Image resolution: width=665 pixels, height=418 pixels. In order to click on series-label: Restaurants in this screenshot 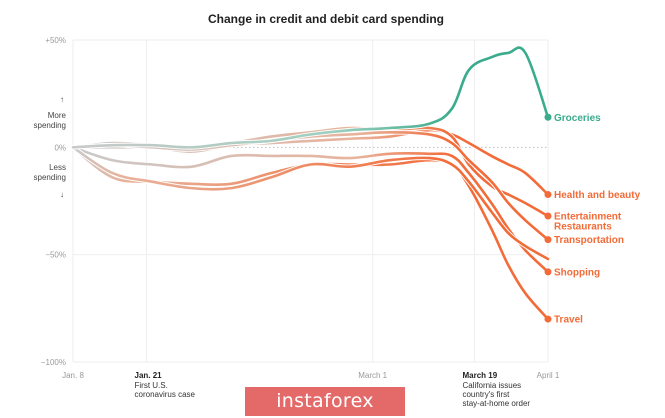, I will do `click(583, 227)`.